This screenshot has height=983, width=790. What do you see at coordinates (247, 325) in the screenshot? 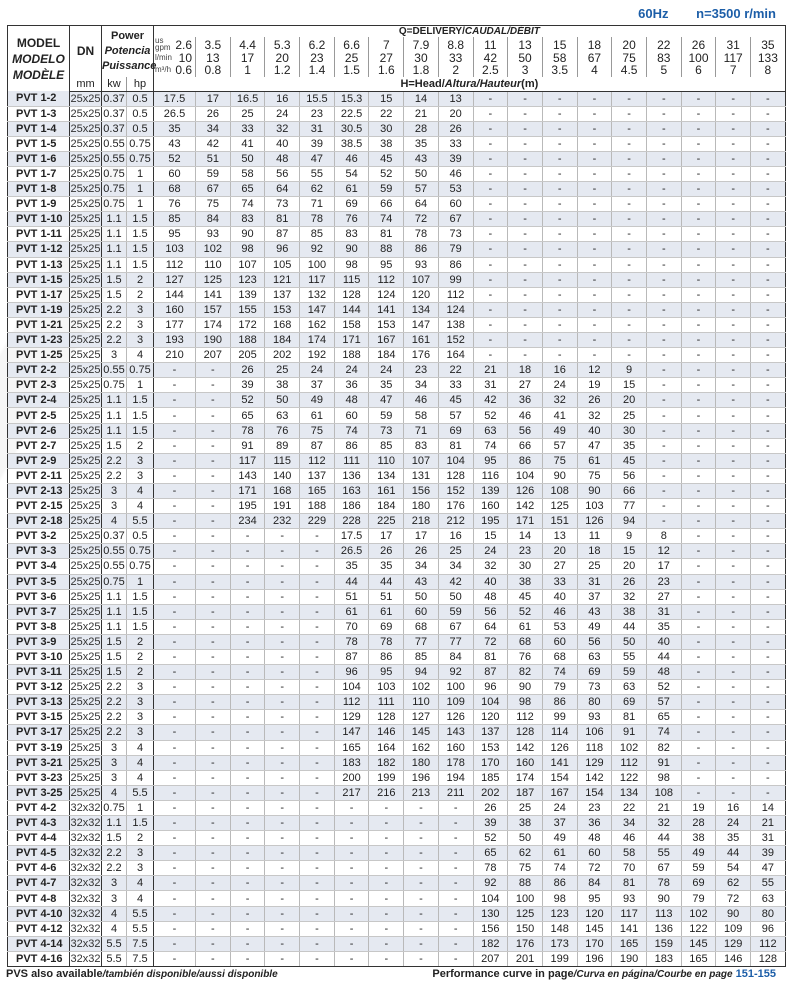
I see `head-cell: 172` at bounding box center [247, 325].